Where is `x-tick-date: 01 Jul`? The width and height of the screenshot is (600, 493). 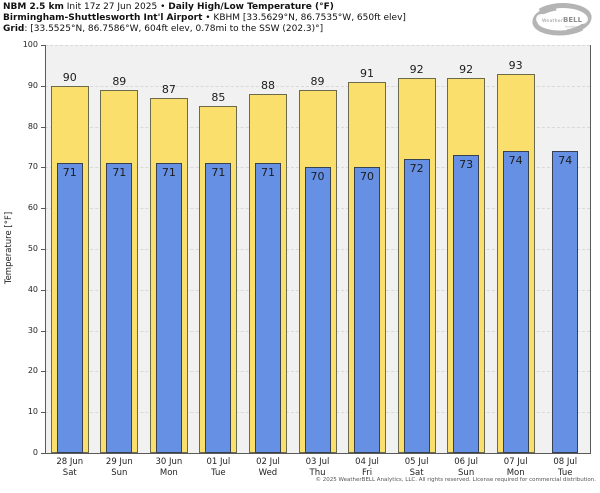
x-tick-date: 01 Jul is located at coordinates (218, 462).